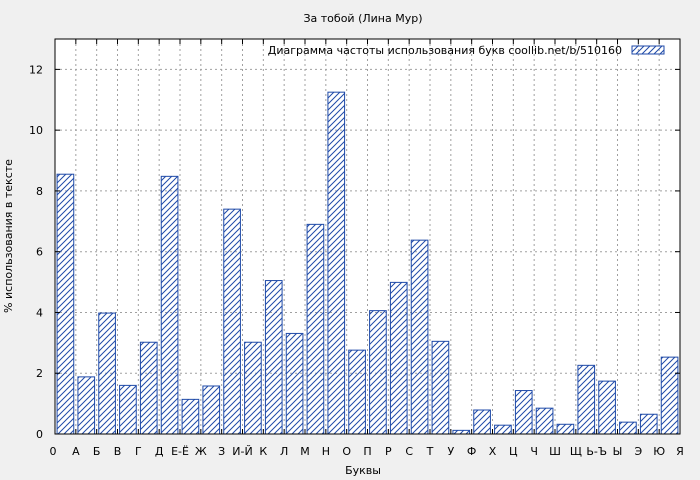 This screenshot has width=700, height=480. I want to click on x-tick-label: Я, so click(680, 451).